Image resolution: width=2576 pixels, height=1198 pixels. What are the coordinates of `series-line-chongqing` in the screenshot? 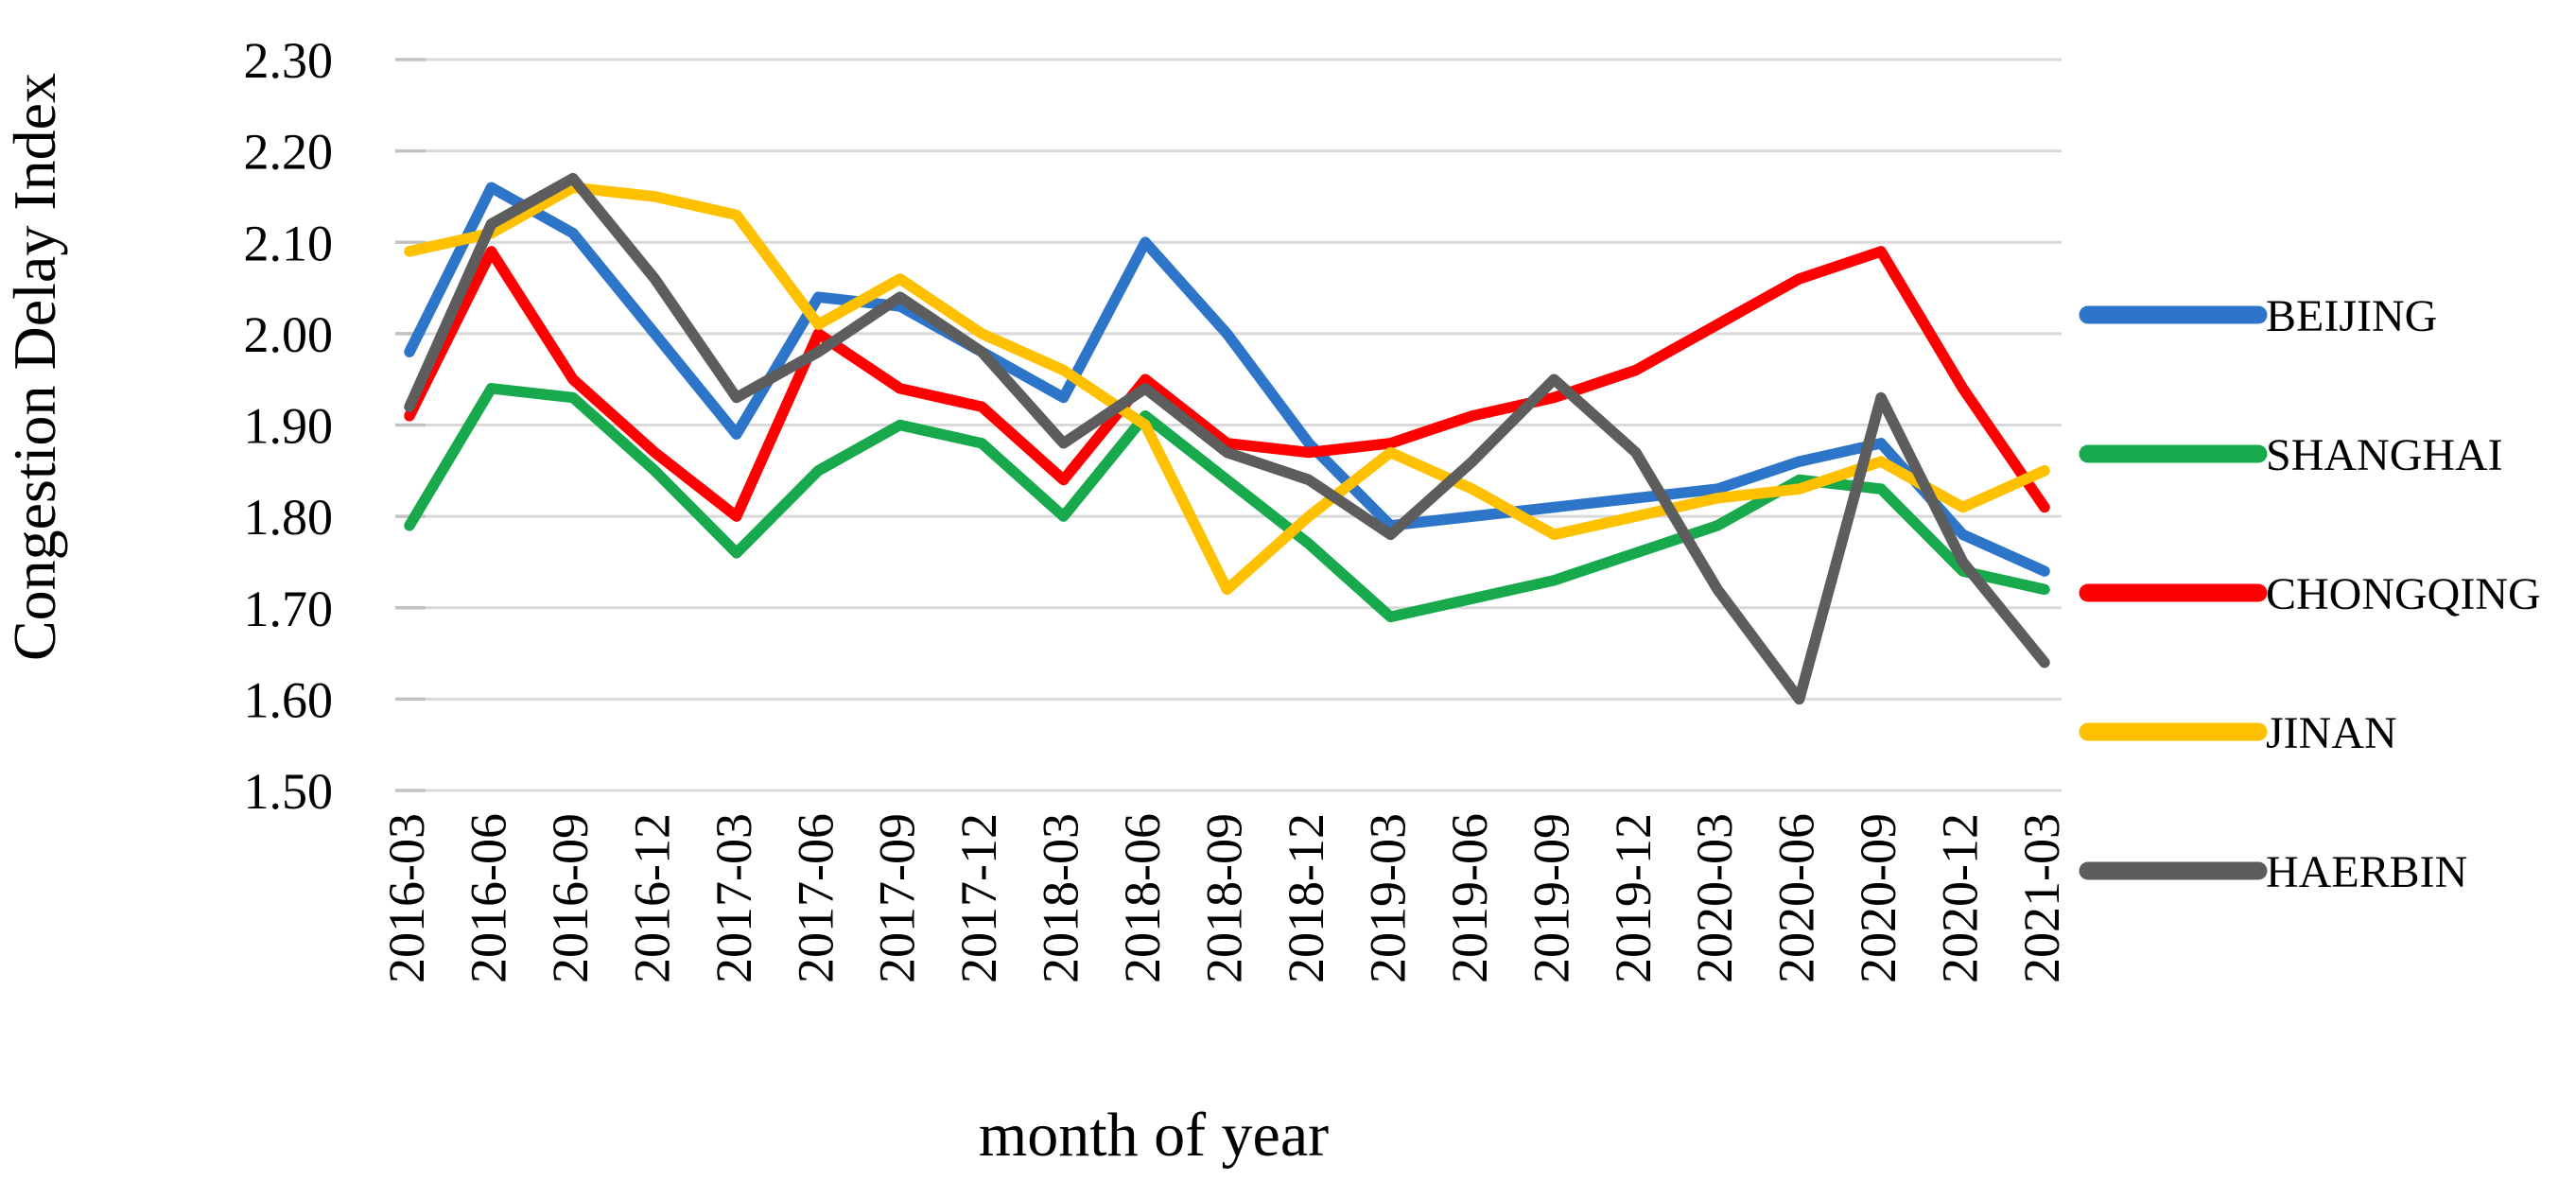 It's located at (1227, 384).